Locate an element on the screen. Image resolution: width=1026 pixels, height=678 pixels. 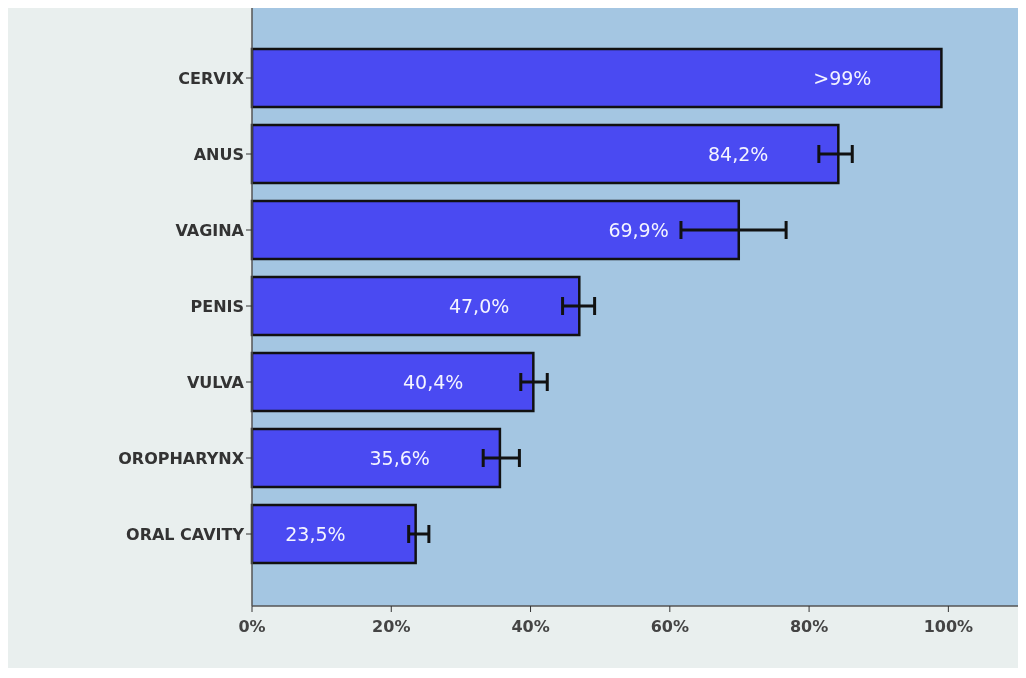
y-tick-label: ANUS is located at coordinates (218, 154).